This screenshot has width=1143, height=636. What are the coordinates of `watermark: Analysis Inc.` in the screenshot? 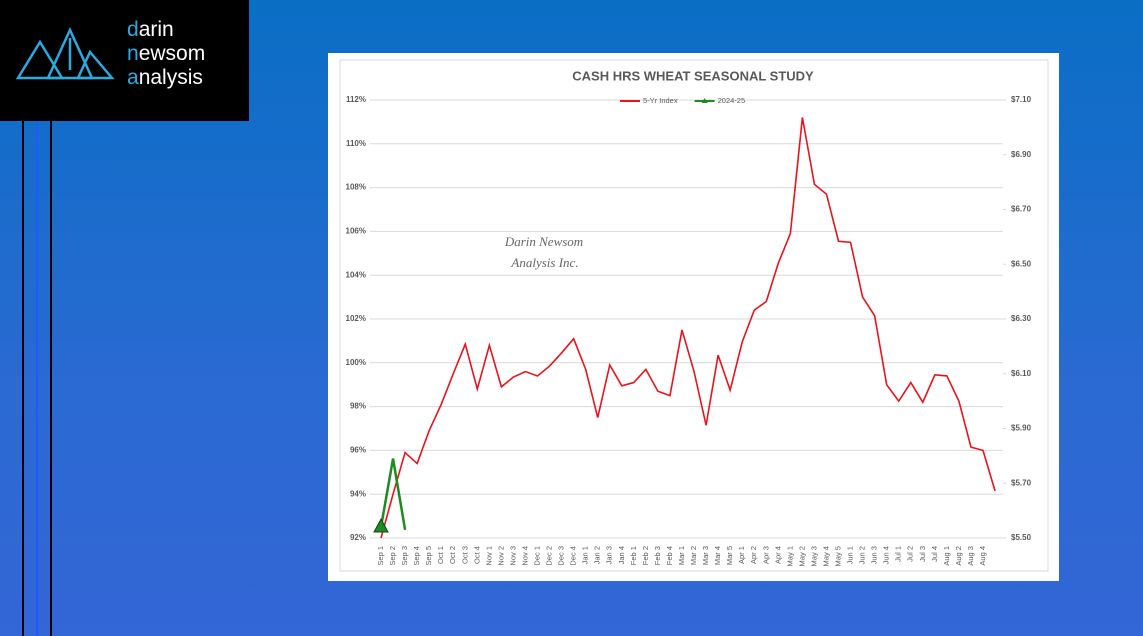 It's located at (544, 262).